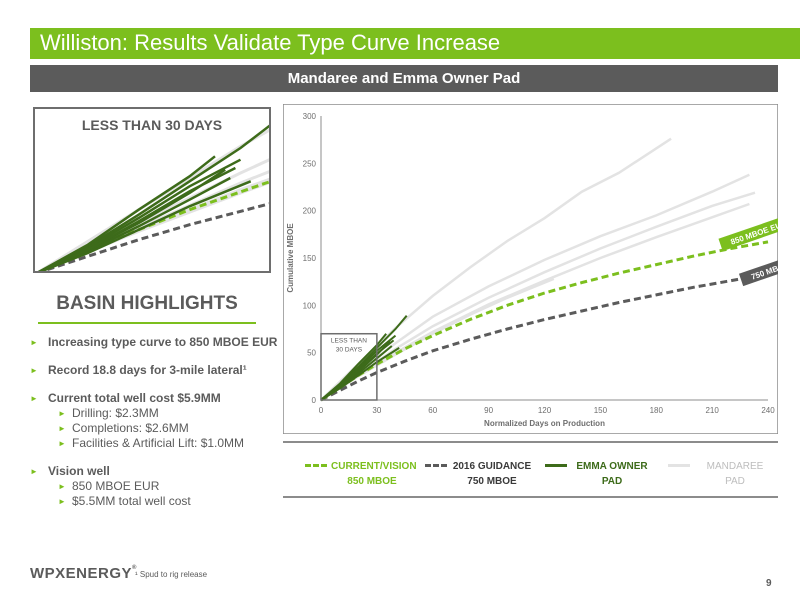  Describe the element at coordinates (657, 410) in the screenshot. I see `x-tick-label: 180` at that location.